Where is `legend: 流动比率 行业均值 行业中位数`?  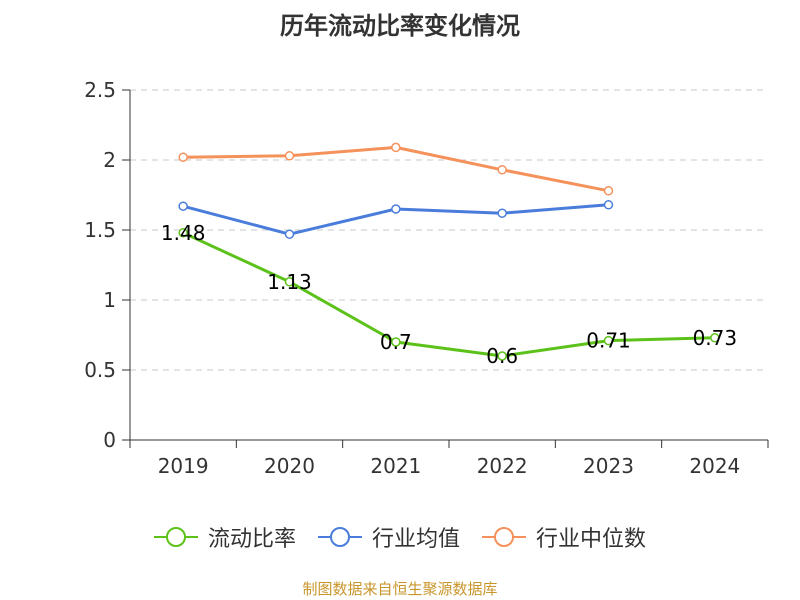
legend: 流动比率 行业均值 行业中位数 is located at coordinates (400, 537).